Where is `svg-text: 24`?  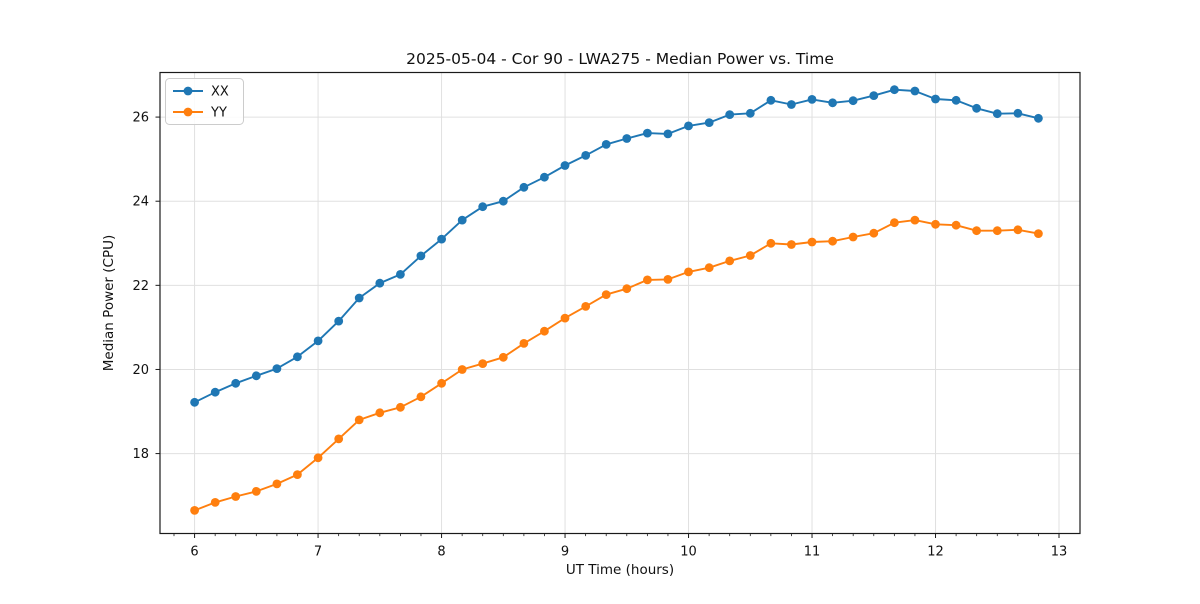 svg-text: 24 is located at coordinates (140, 202).